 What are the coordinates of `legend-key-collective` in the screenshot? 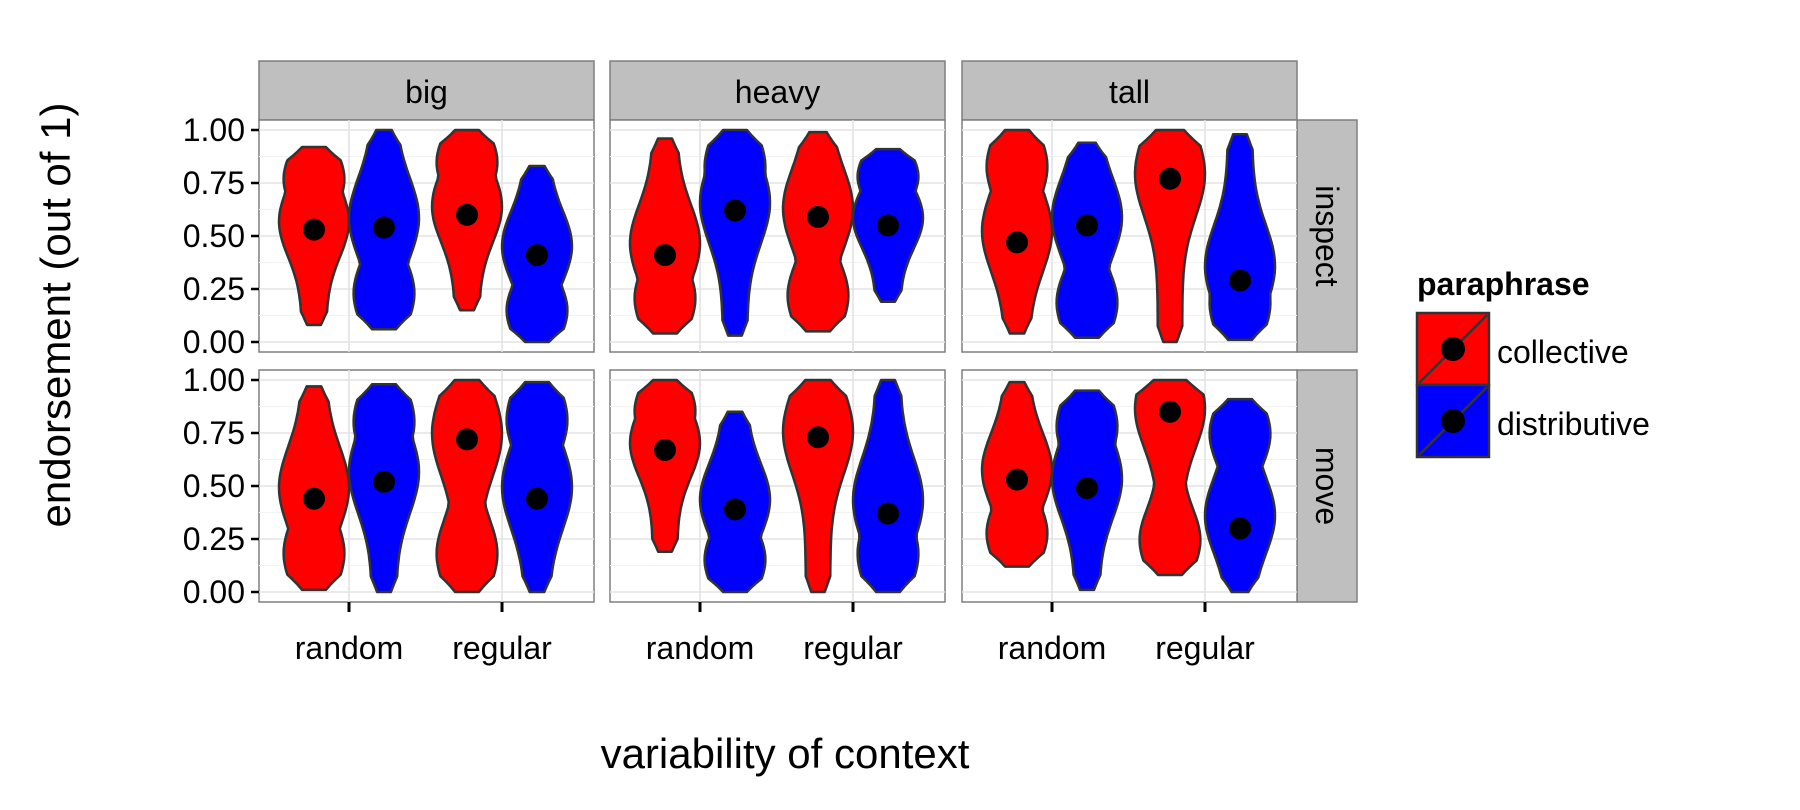 It's located at (1453, 349).